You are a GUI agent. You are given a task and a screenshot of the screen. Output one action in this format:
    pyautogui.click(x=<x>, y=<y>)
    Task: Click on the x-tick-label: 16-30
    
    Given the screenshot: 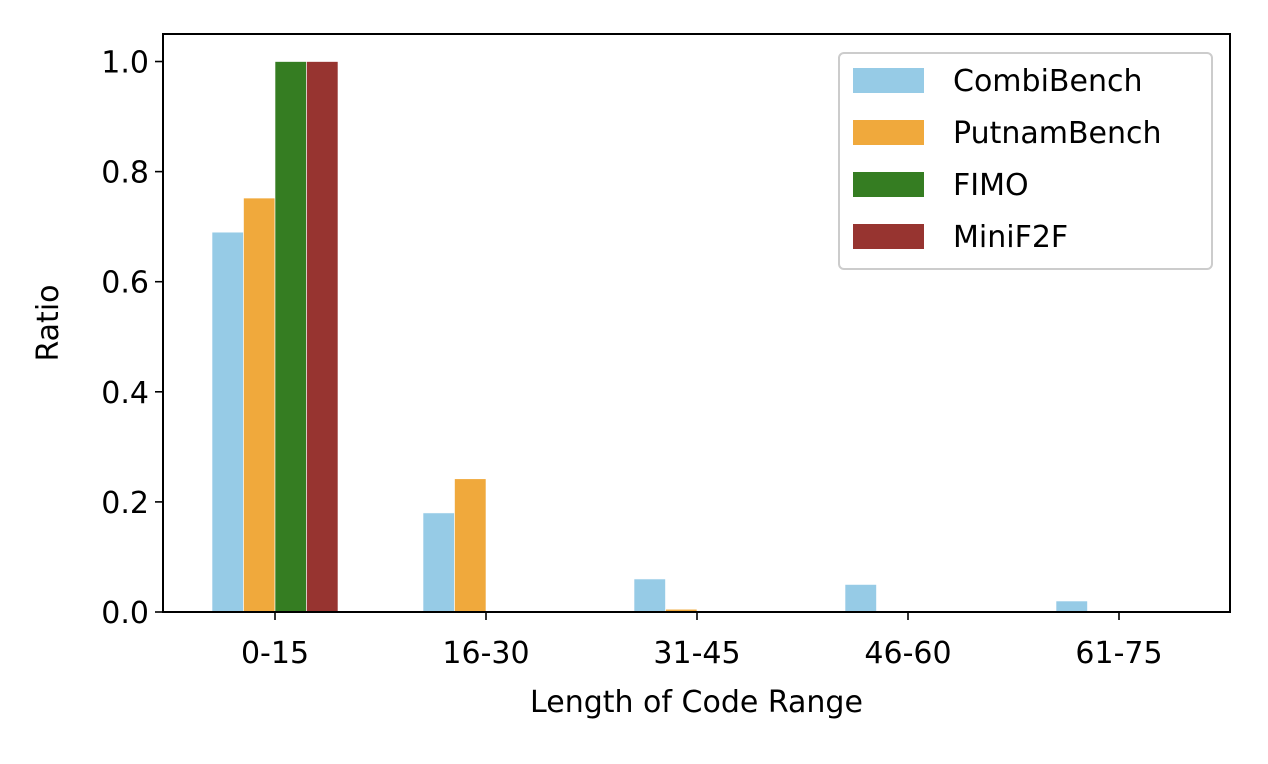 What is the action you would take?
    pyautogui.click(x=485, y=653)
    